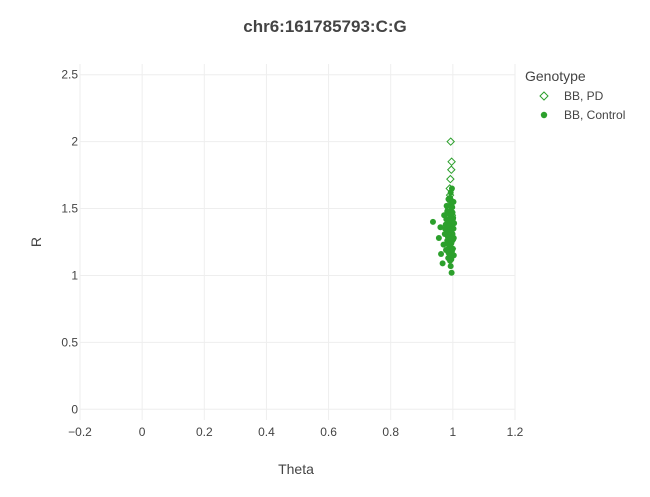 This screenshot has height=497, width=650. I want to click on legend-item-bb-control: BB, Control, so click(583, 115).